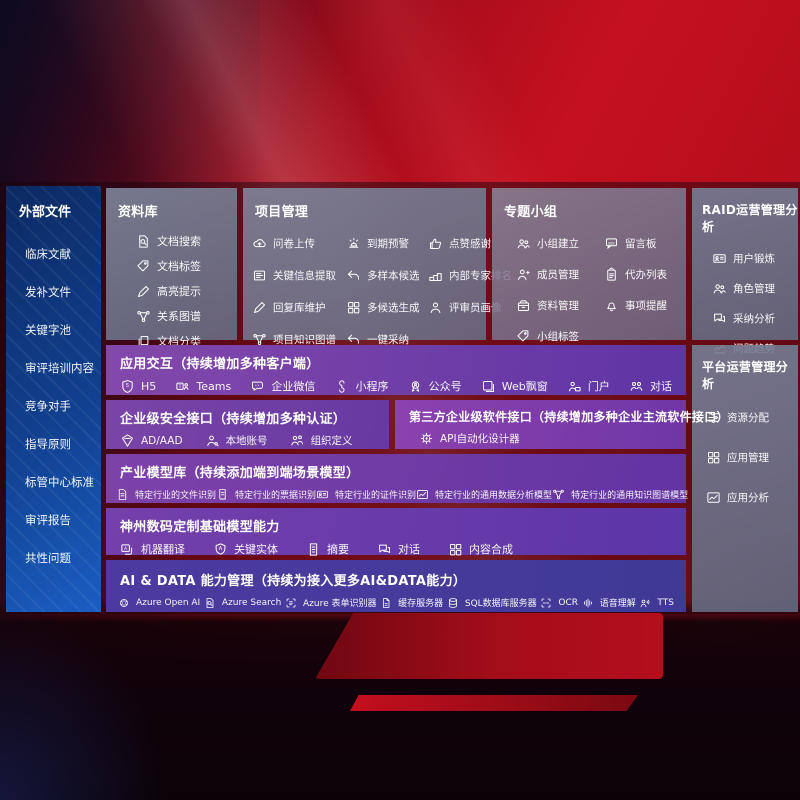  What do you see at coordinates (330, 602) in the screenshot?
I see `ai-service-item: Azure 表单识别器` at bounding box center [330, 602].